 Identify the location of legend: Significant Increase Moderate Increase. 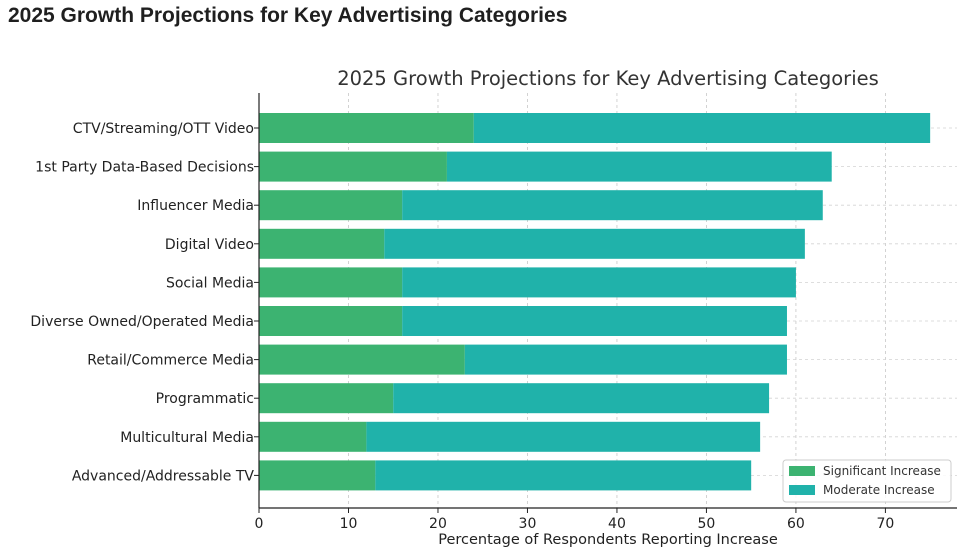
(867, 481).